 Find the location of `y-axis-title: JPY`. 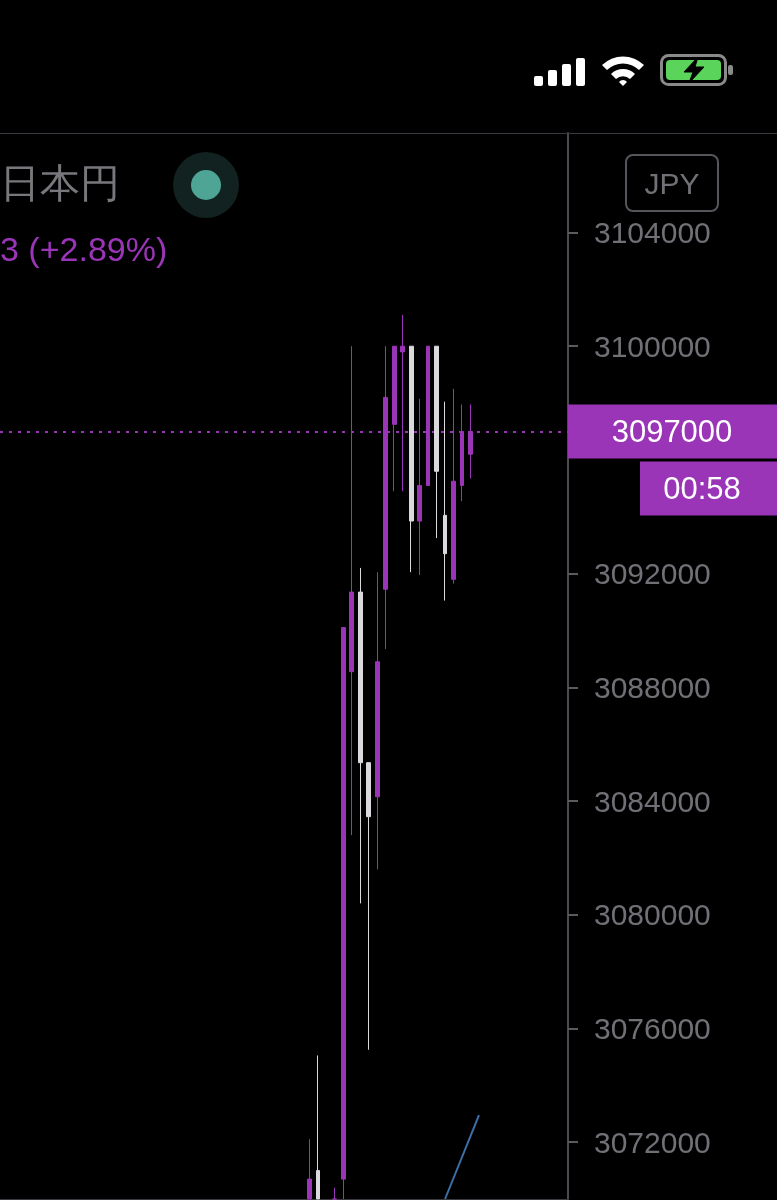

y-axis-title: JPY is located at coordinates (672, 183).